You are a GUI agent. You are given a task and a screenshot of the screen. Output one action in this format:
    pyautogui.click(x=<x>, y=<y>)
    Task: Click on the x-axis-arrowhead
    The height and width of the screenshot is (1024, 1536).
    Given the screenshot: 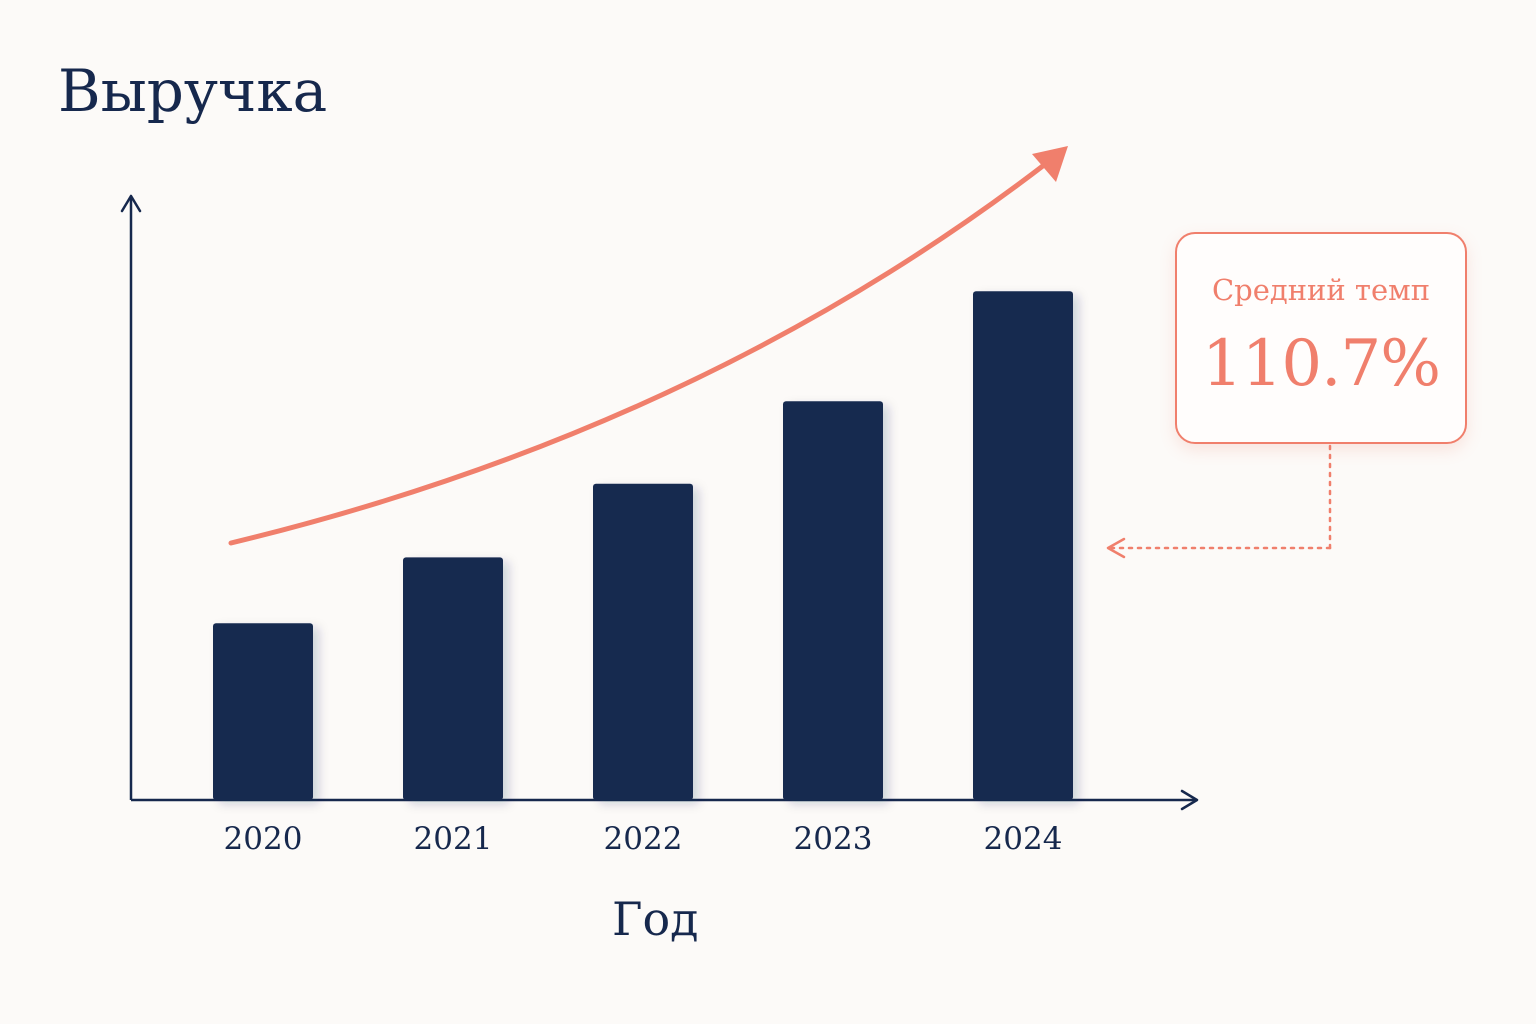 What is the action you would take?
    pyautogui.click(x=1189, y=800)
    